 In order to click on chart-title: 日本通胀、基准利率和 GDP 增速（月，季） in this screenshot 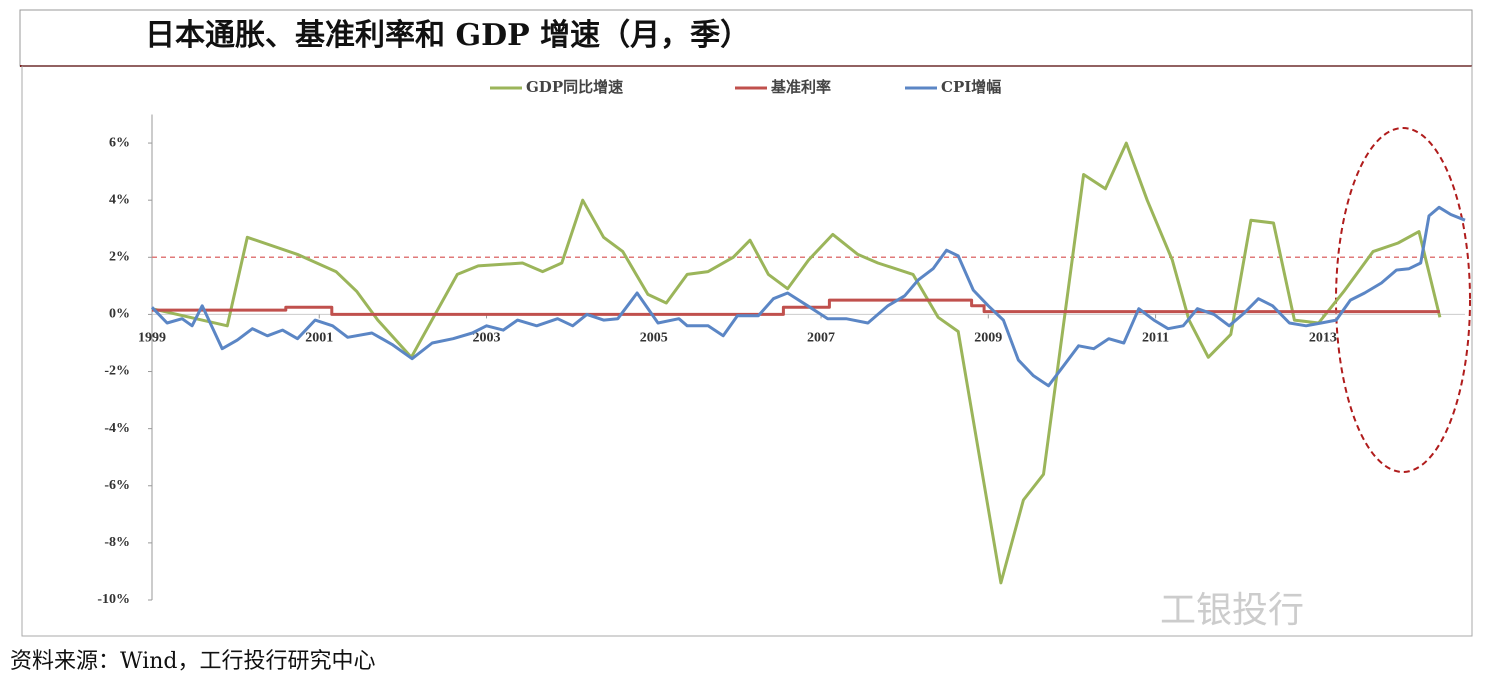, I will do `click(447, 35)`.